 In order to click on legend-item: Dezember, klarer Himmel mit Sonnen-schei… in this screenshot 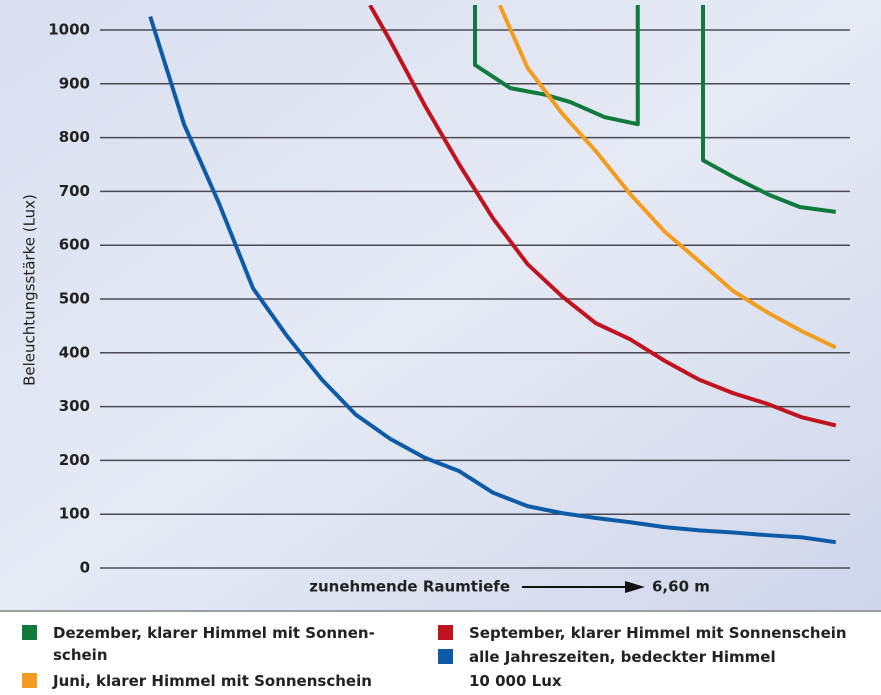, I will do `click(212, 644)`.